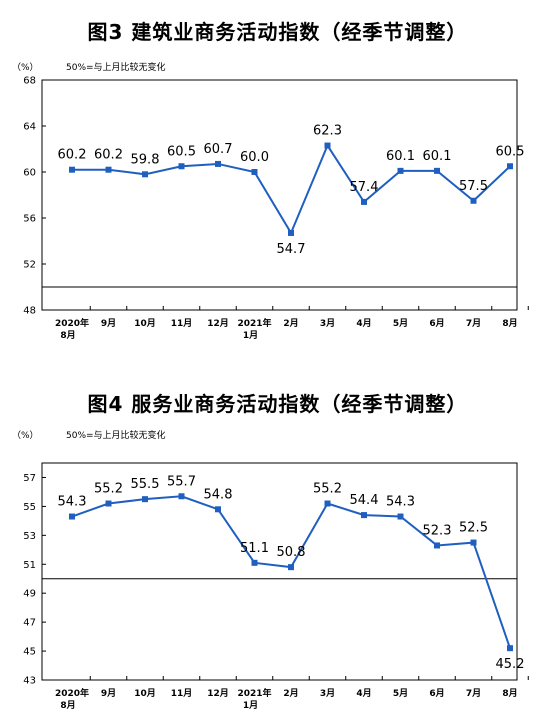 The height and width of the screenshot is (725, 555). What do you see at coordinates (29, 173) in the screenshot?
I see `y-tick-label: 60` at bounding box center [29, 173].